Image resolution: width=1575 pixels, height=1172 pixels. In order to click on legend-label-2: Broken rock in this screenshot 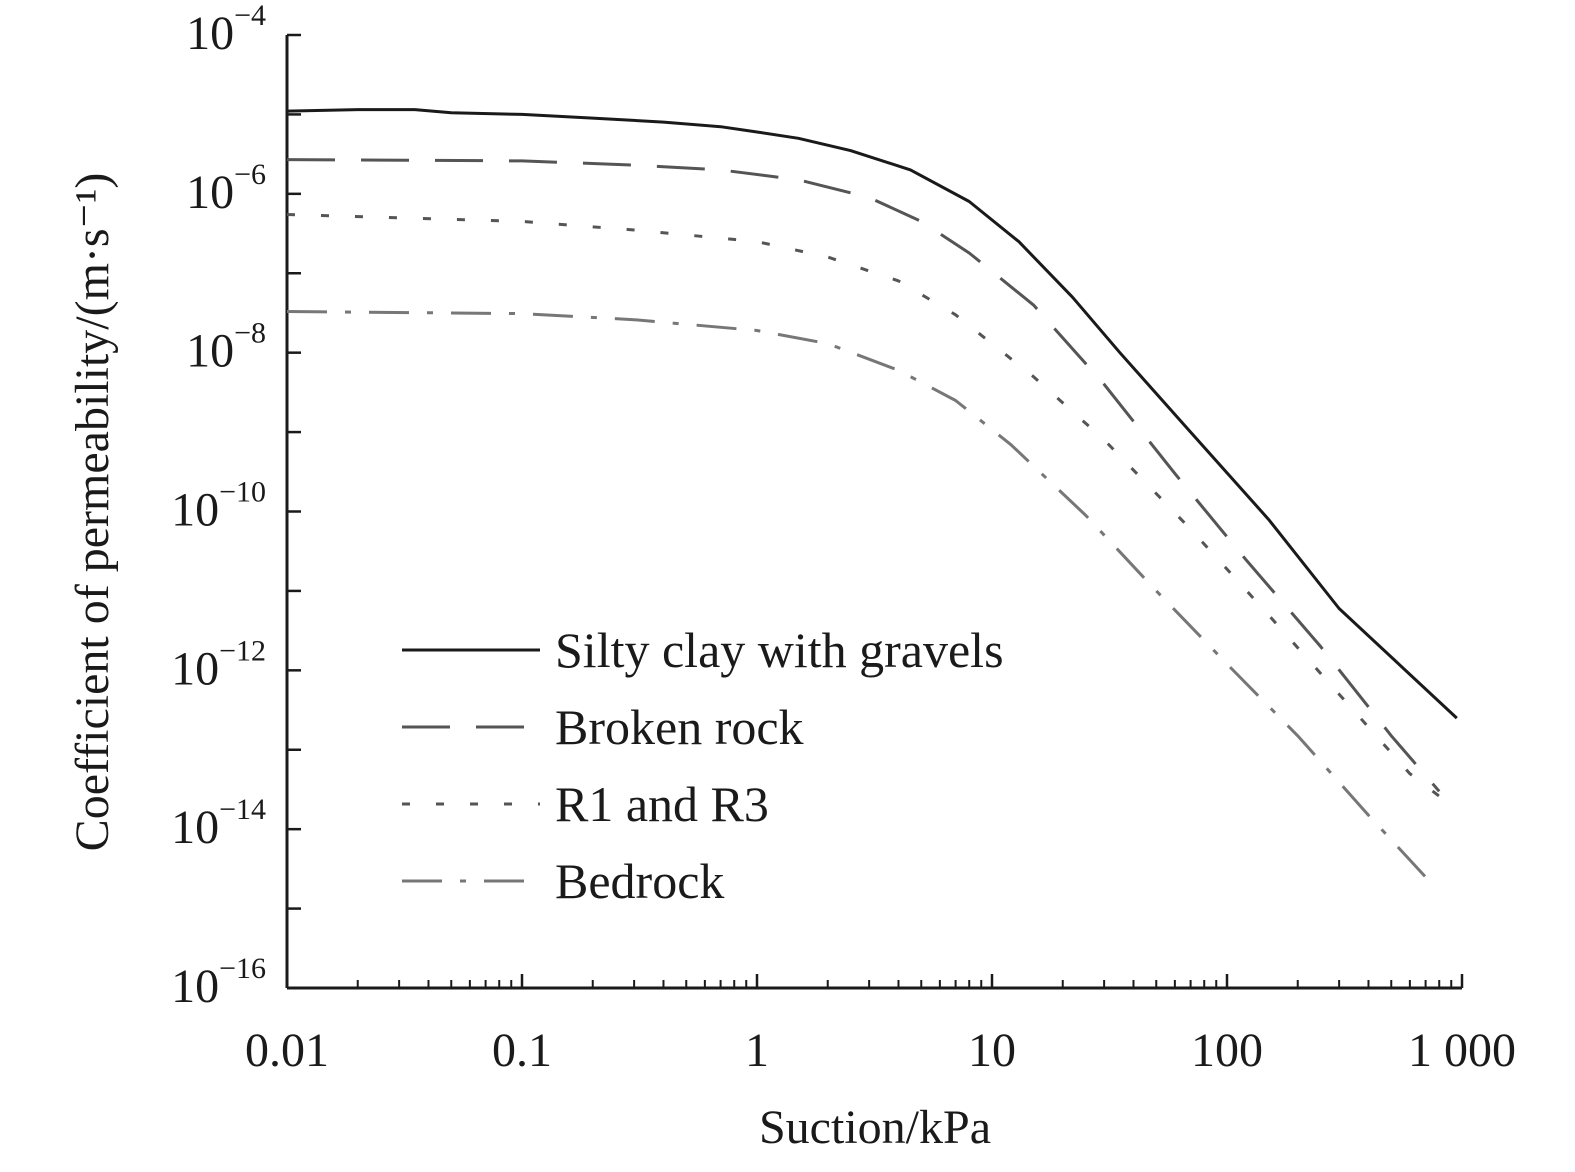, I will do `click(679, 727)`.